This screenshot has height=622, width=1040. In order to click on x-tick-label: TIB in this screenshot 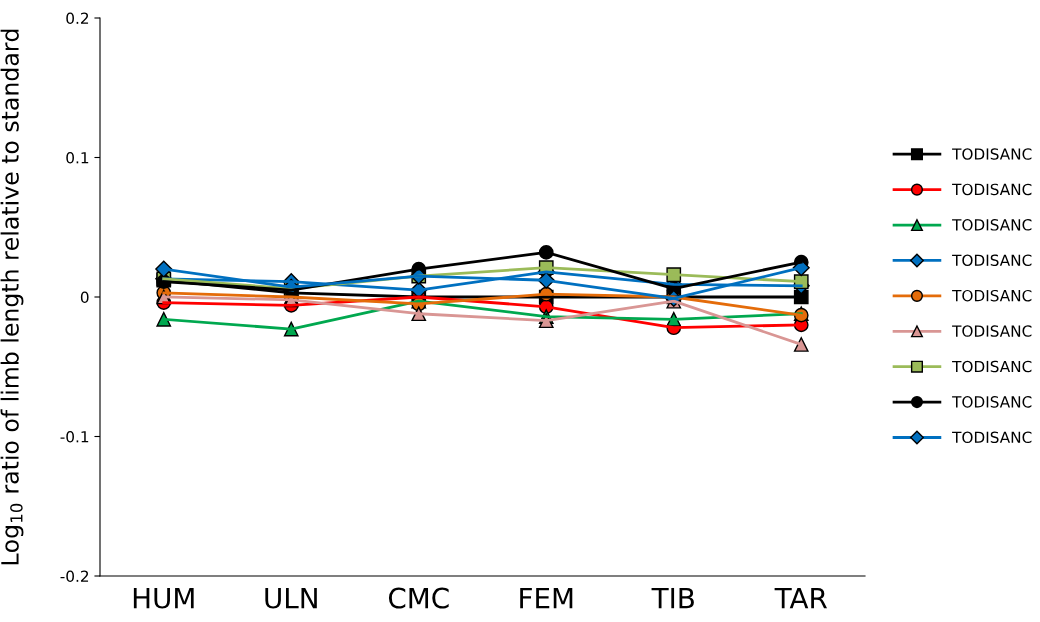, I will do `click(672, 598)`.